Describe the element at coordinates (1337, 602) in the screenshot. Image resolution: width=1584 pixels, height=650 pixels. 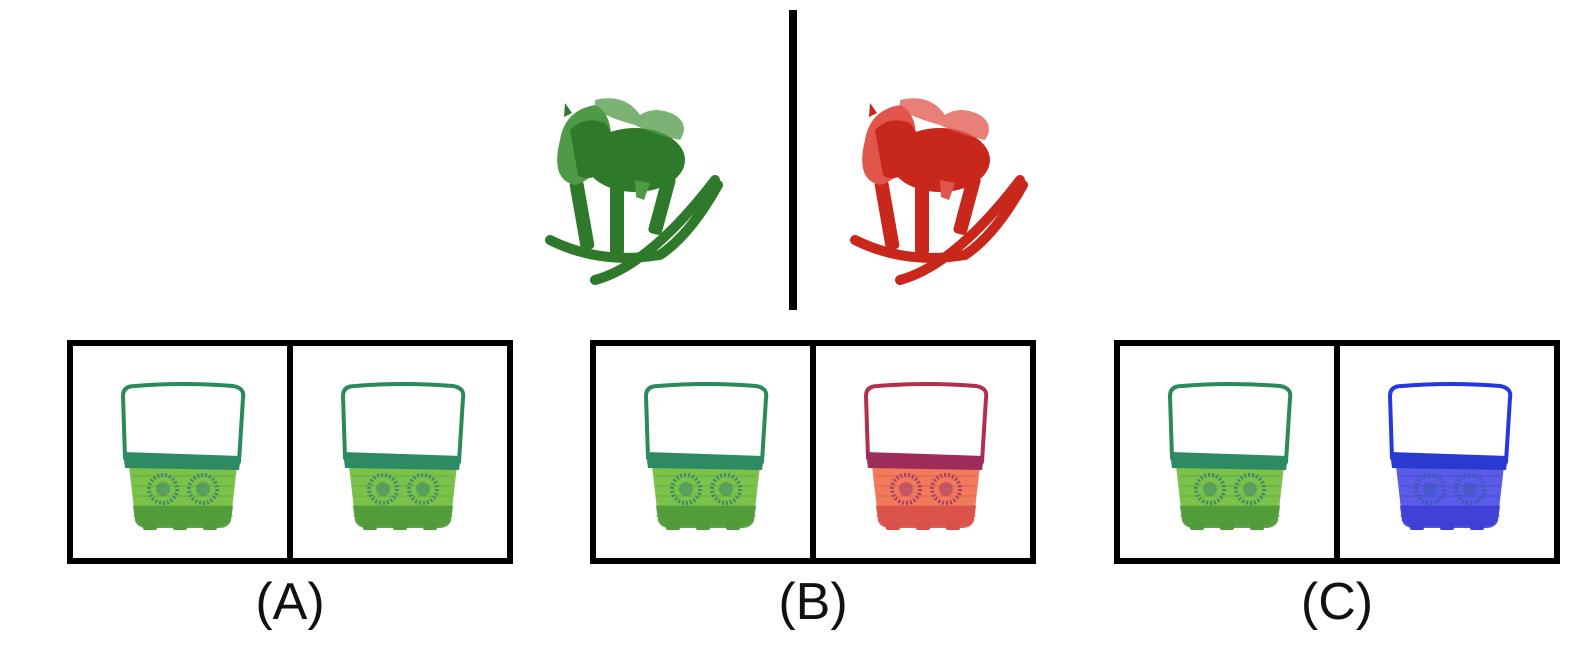
I see `option-c-label: (C)` at that location.